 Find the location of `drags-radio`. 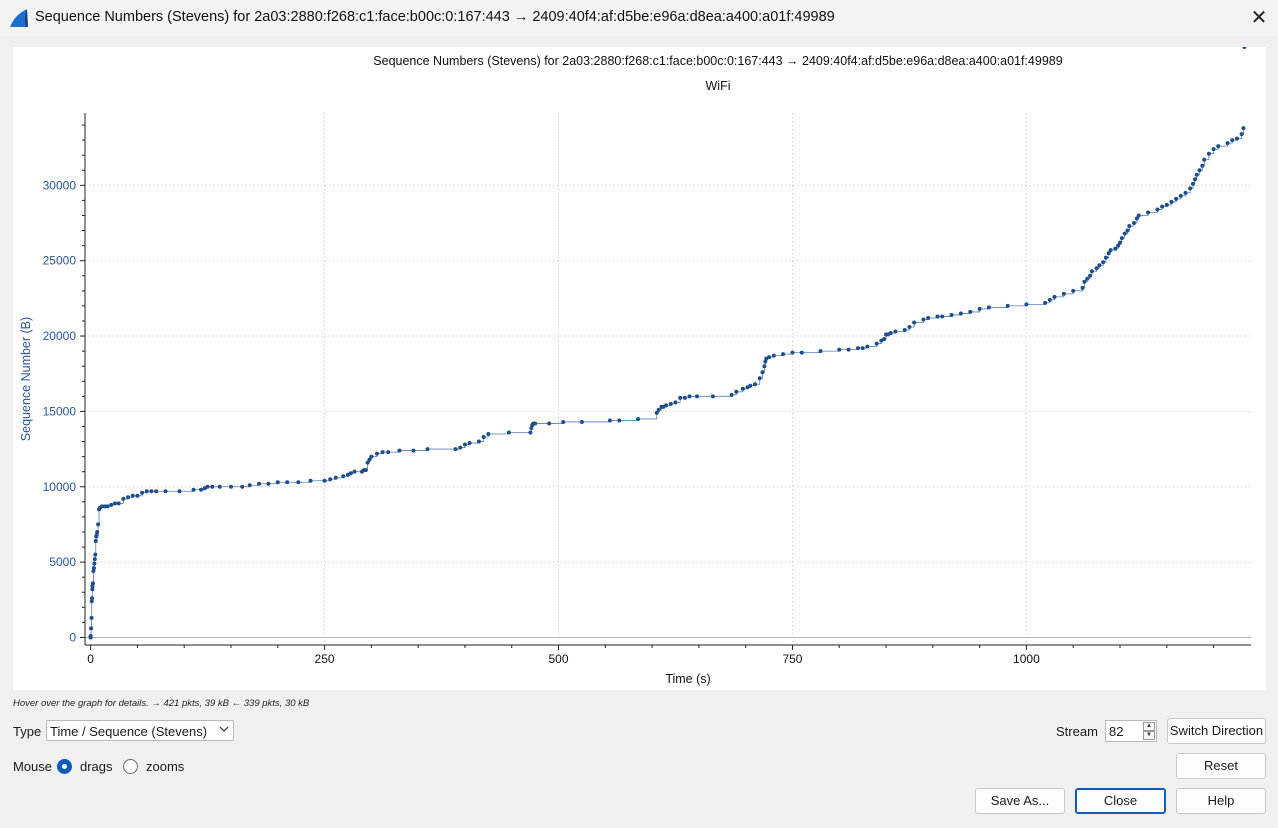

drags-radio is located at coordinates (64, 766).